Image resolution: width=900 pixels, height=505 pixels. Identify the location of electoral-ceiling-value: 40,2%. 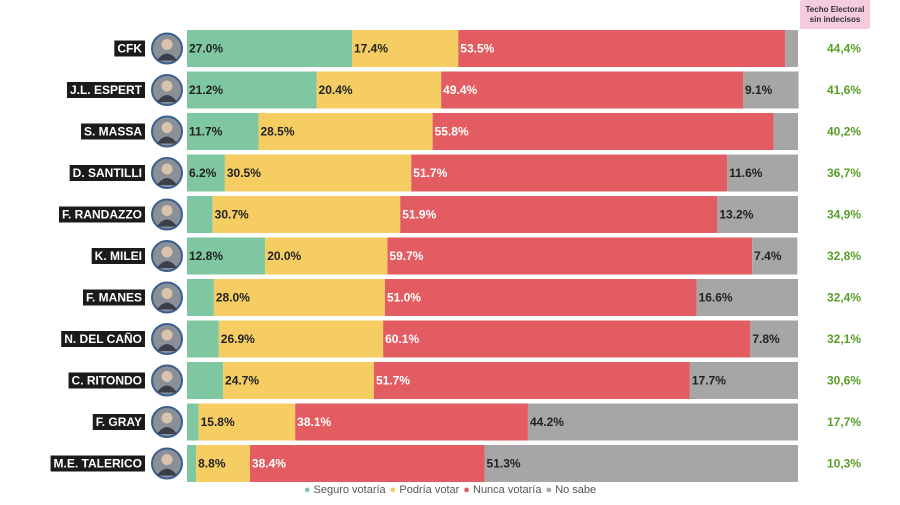
(844, 132).